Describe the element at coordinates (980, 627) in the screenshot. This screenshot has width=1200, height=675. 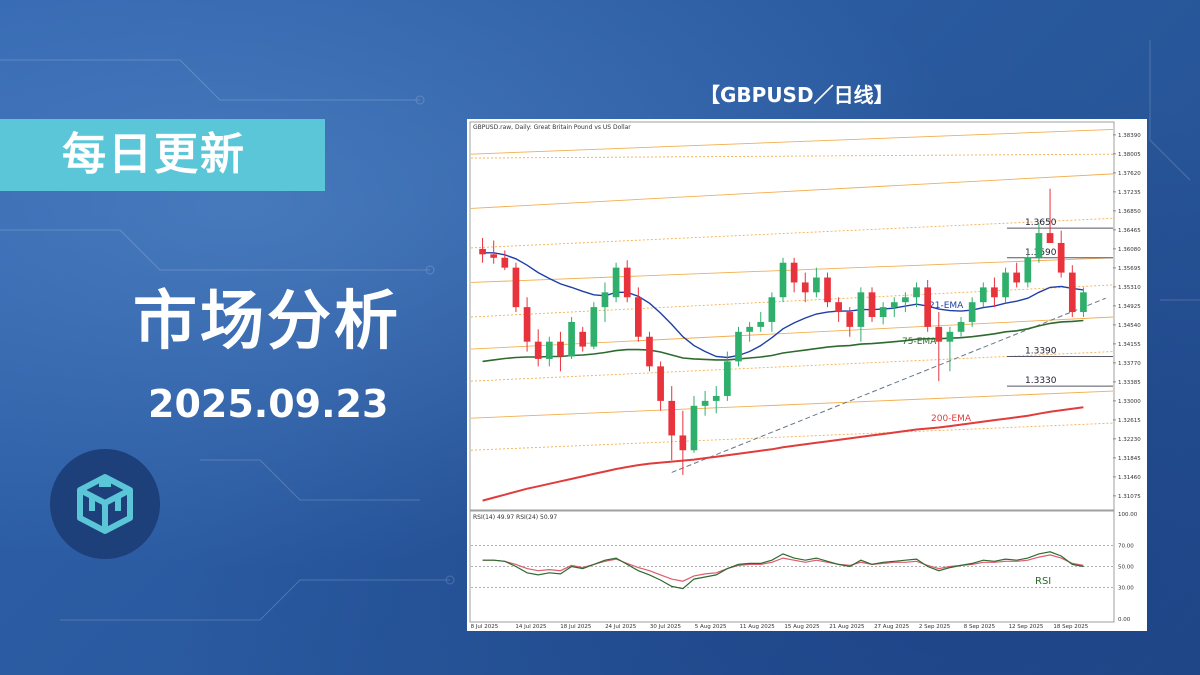
I see `x-tick-label: 8 Sep 2025` at that location.